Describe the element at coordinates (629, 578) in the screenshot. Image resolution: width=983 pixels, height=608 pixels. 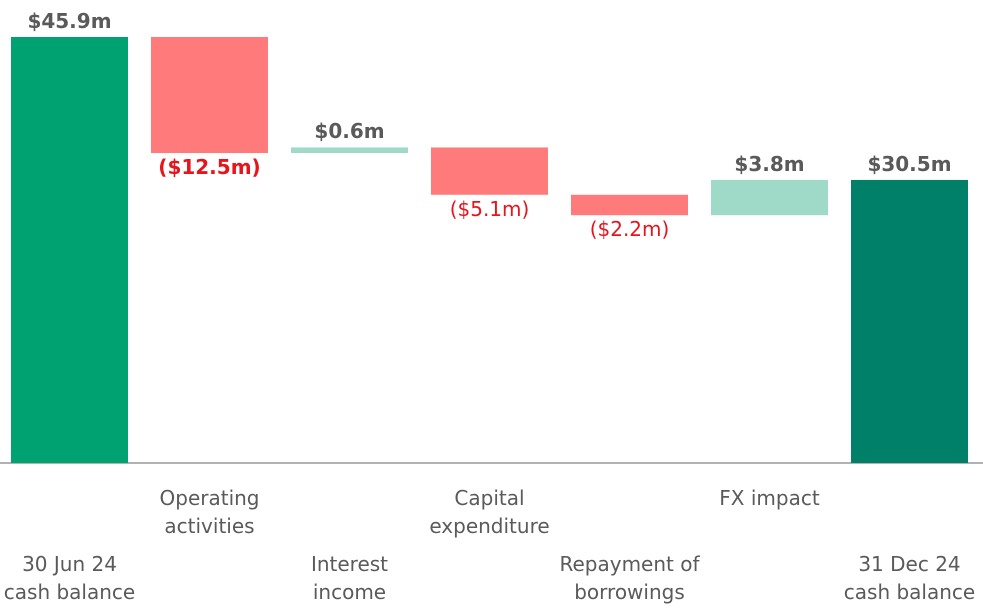
I see `x-tick-label: Repayment of borrowings` at that location.